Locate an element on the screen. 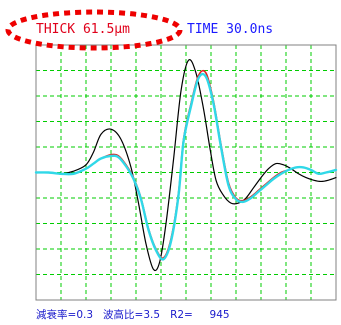 This screenshot has width=341, height=325. time-value: 30.0ns is located at coordinates (250, 29).